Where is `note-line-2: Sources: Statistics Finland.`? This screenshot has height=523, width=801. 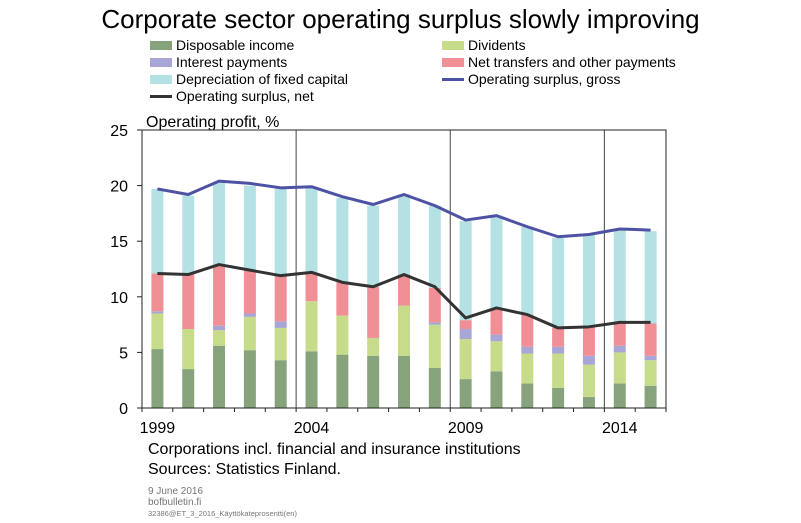 note-line-2: Sources: Statistics Finland. is located at coordinates (244, 469).